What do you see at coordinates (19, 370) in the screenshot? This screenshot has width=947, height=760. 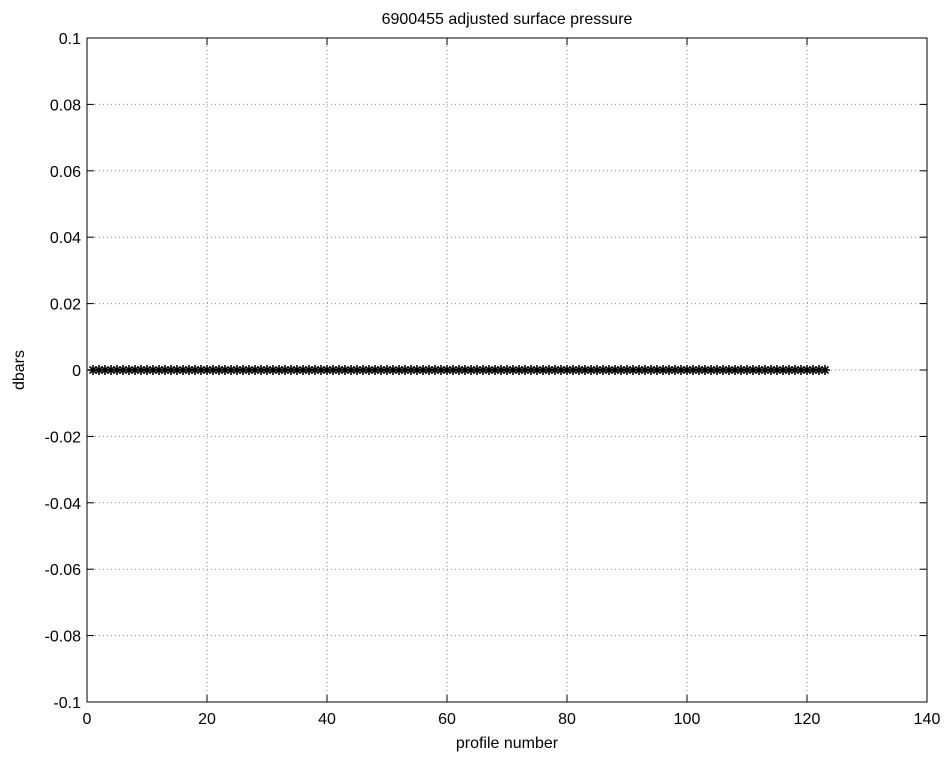 I see `y-axis-label: dbars` at bounding box center [19, 370].